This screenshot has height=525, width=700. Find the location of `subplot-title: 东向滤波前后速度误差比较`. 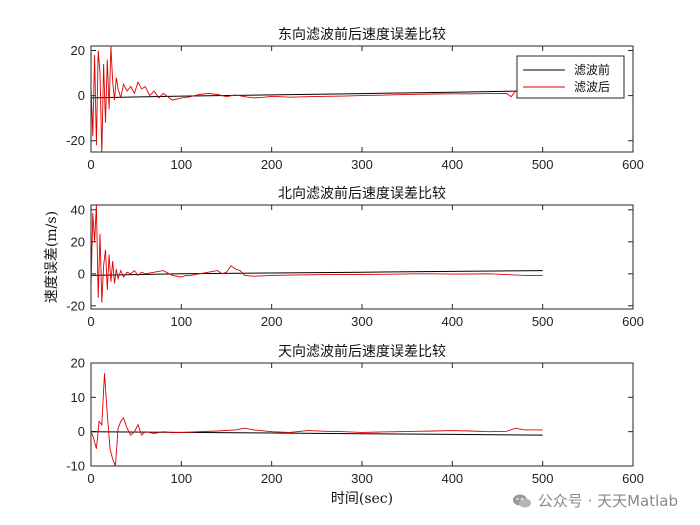

subplot-title: 东向滤波前后速度误差比较 is located at coordinates (362, 34).